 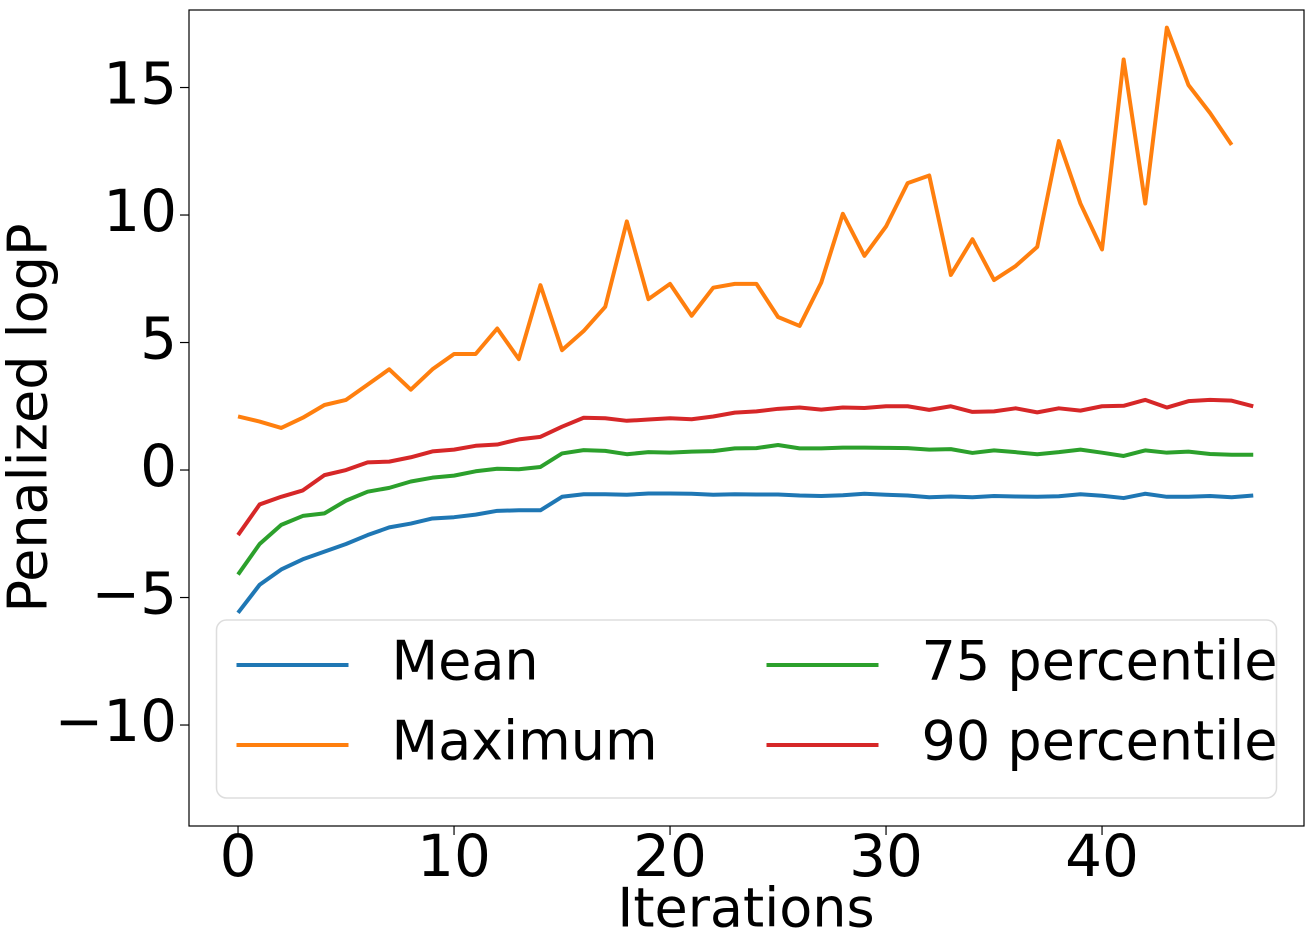 What do you see at coordinates (745, 908) in the screenshot?
I see `x-axis-label: Iterations` at bounding box center [745, 908].